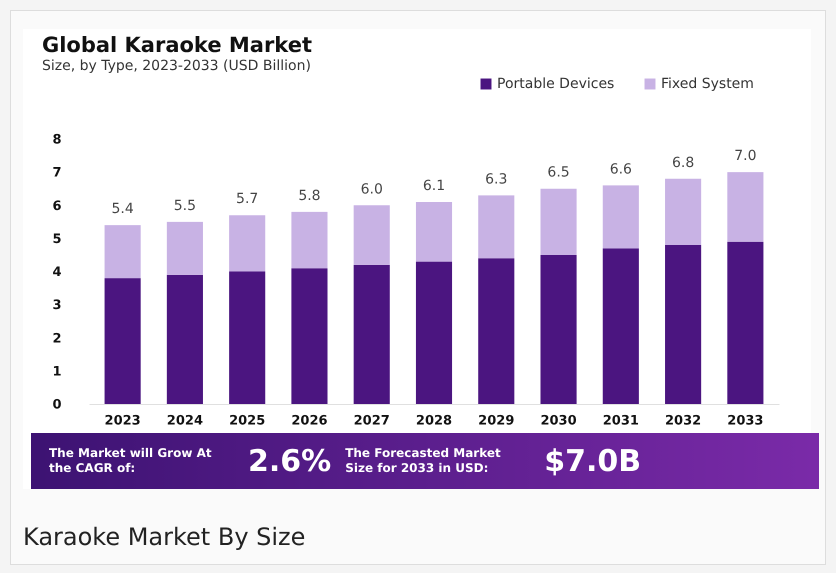  What do you see at coordinates (745, 421) in the screenshot?
I see `x-tick-label: 2033` at bounding box center [745, 421].